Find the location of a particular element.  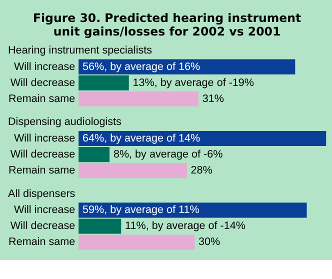

data-label: 11%, by average of -14% is located at coordinates (185, 226).